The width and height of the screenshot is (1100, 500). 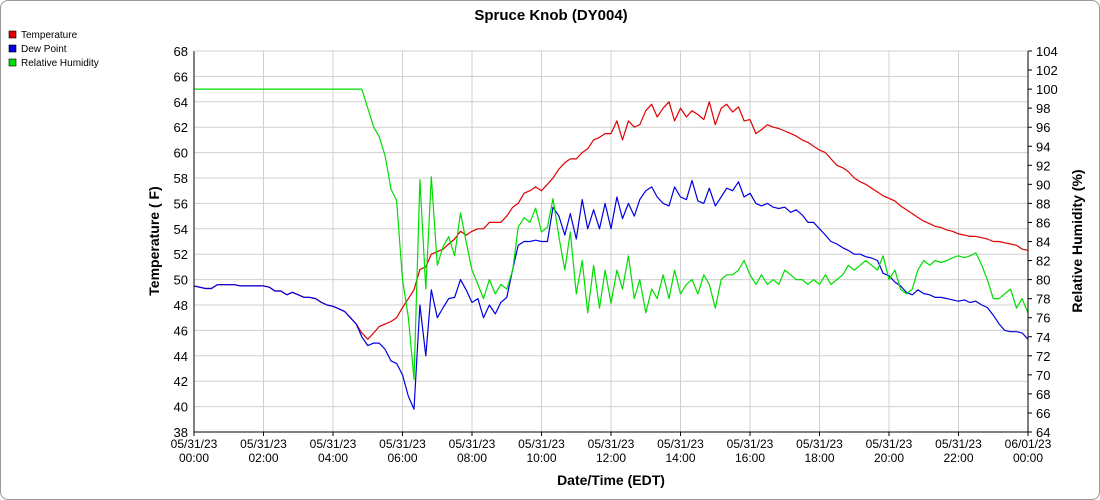 What do you see at coordinates (611, 480) in the screenshot?
I see `x-axis-title: Date/Time (EDT)` at bounding box center [611, 480].